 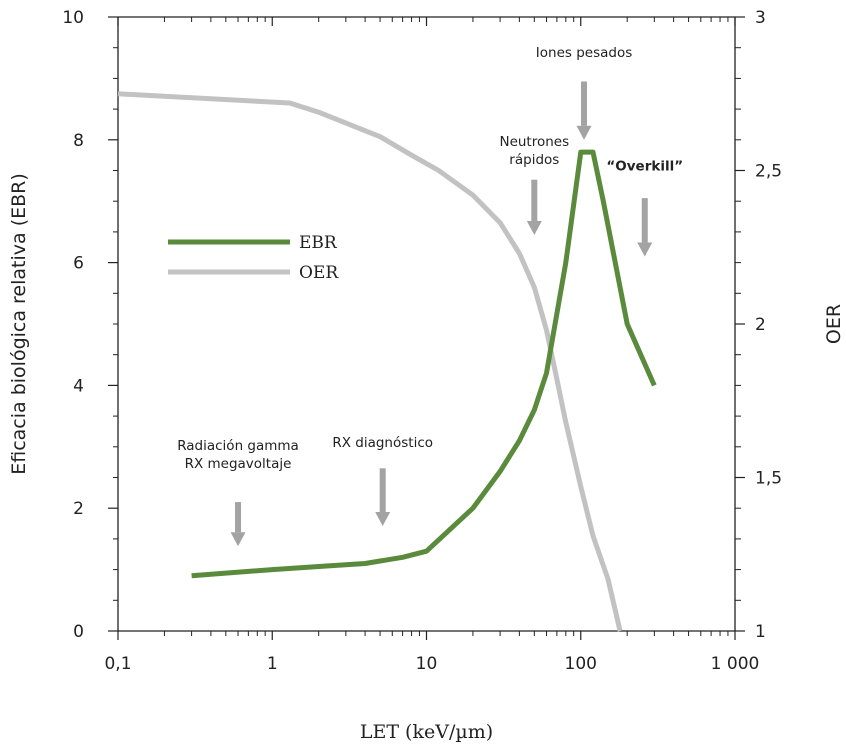 I want to click on y-right-tick-label: 2,5, so click(x=768, y=172).